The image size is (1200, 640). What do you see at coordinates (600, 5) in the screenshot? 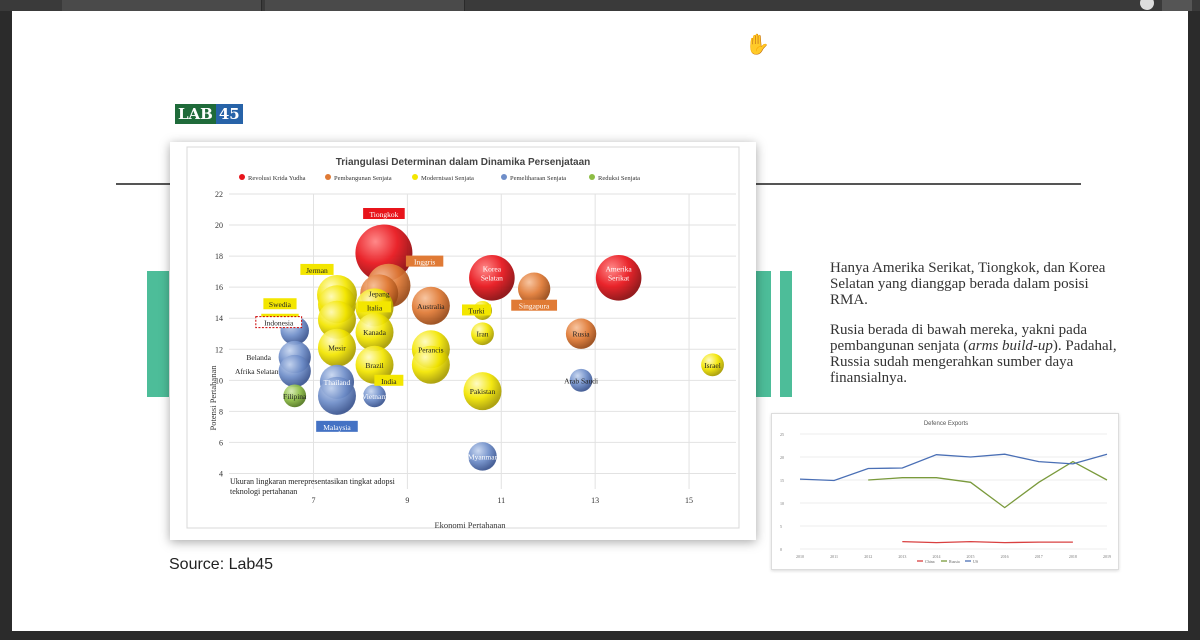
I see `browser-tab-bar` at bounding box center [600, 5].